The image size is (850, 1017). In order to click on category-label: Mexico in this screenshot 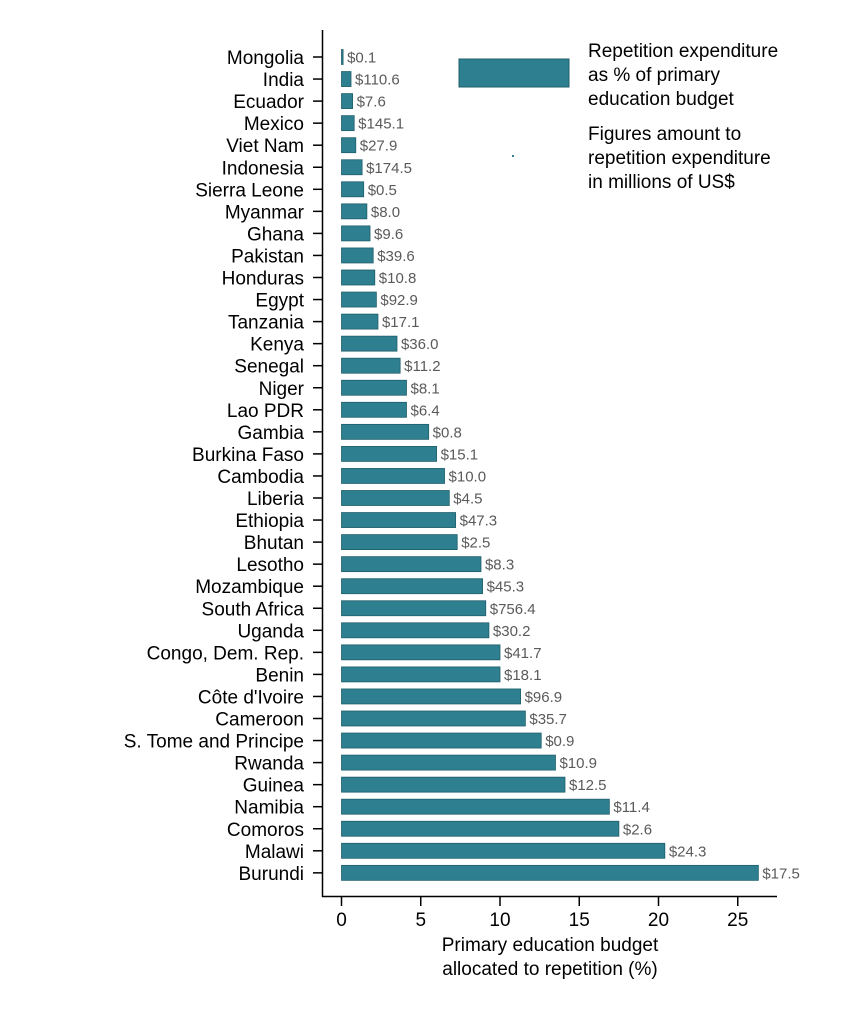, I will do `click(274, 124)`.